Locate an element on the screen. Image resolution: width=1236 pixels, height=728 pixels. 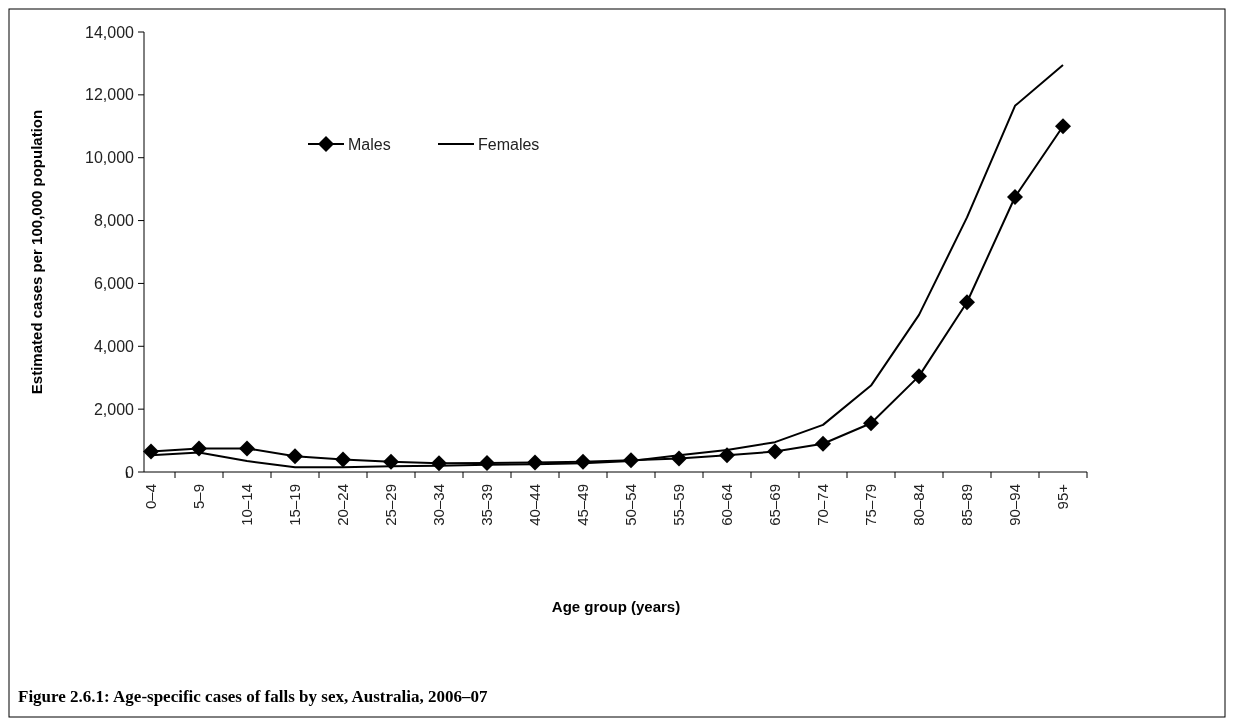
y-tick-label: 6,000 is located at coordinates (114, 284).